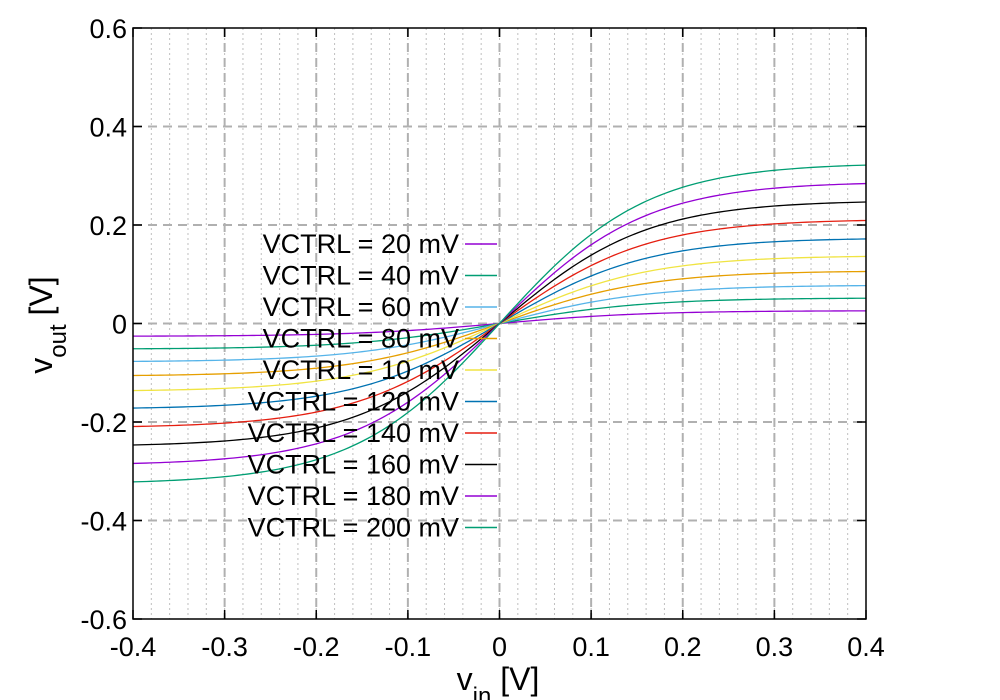 The height and width of the screenshot is (700, 1000). Describe the element at coordinates (108, 128) in the screenshot. I see `y-tick-label: 0.4` at that location.